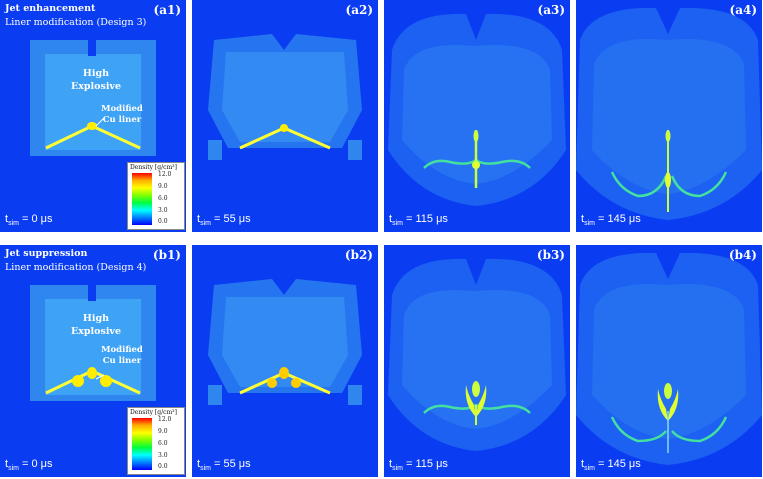  What do you see at coordinates (76, 267) in the screenshot?
I see `row-b-subheading: Liner modification (Design 4)` at bounding box center [76, 267].